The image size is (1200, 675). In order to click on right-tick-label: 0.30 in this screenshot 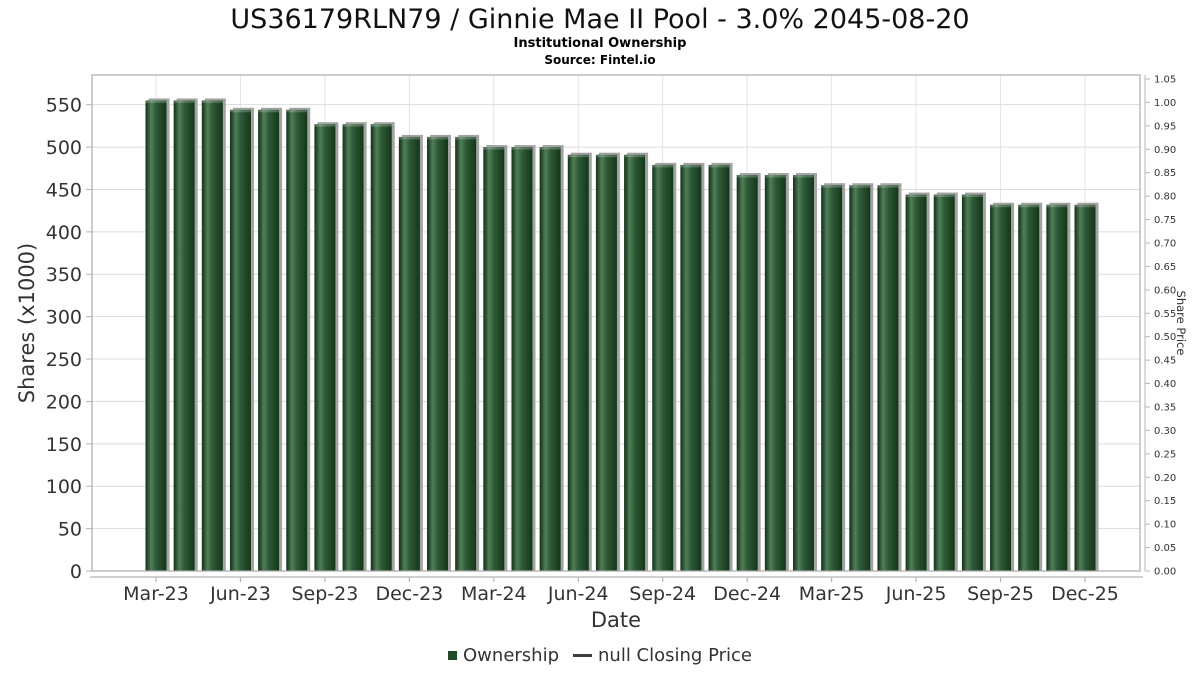, I will do `click(1165, 431)`.